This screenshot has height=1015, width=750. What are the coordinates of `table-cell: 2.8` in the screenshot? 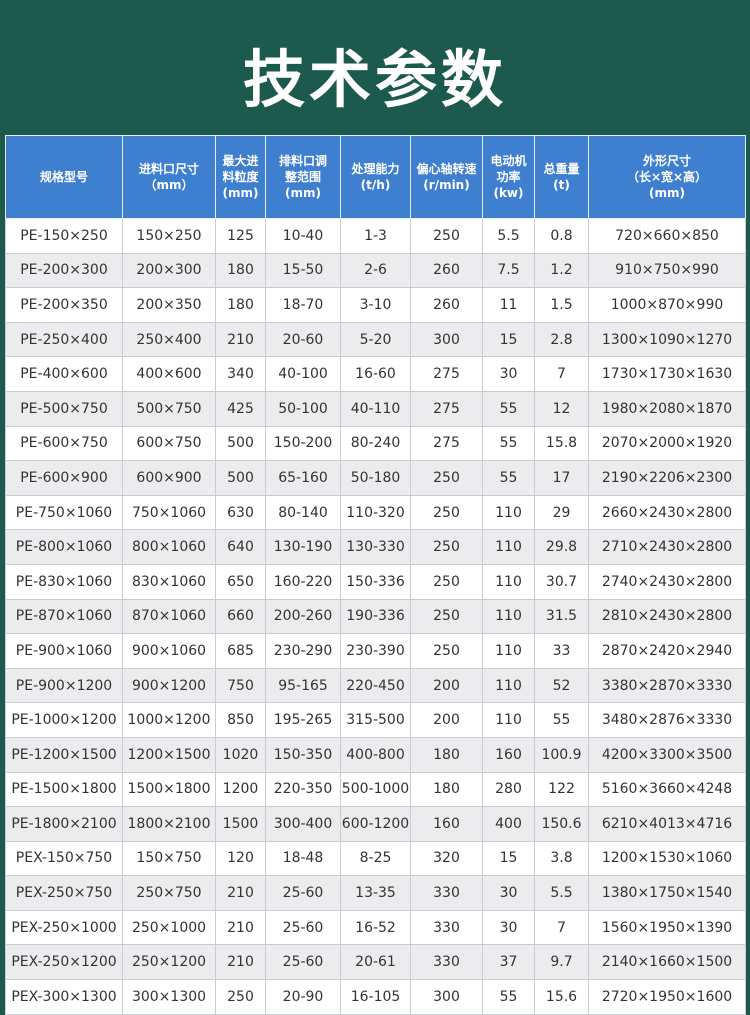 It's located at (561, 339).